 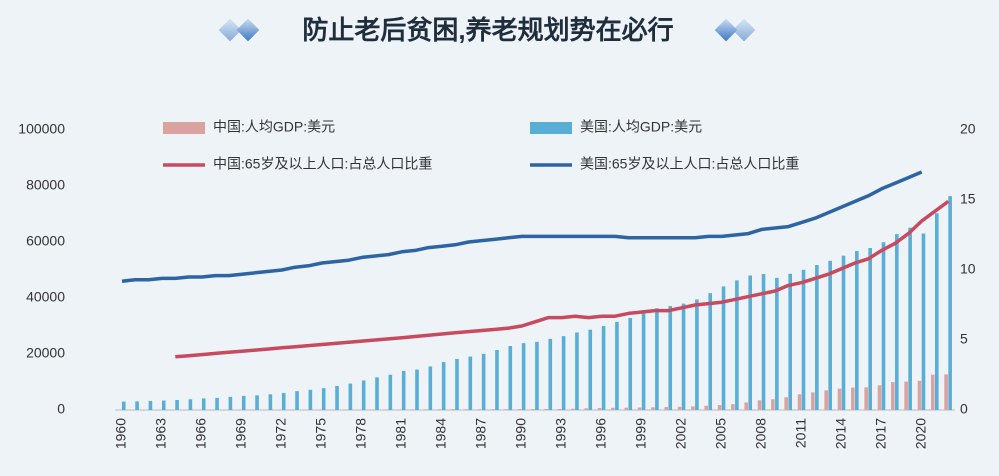 I want to click on x-tick-label: 1996, so click(x=600, y=433).